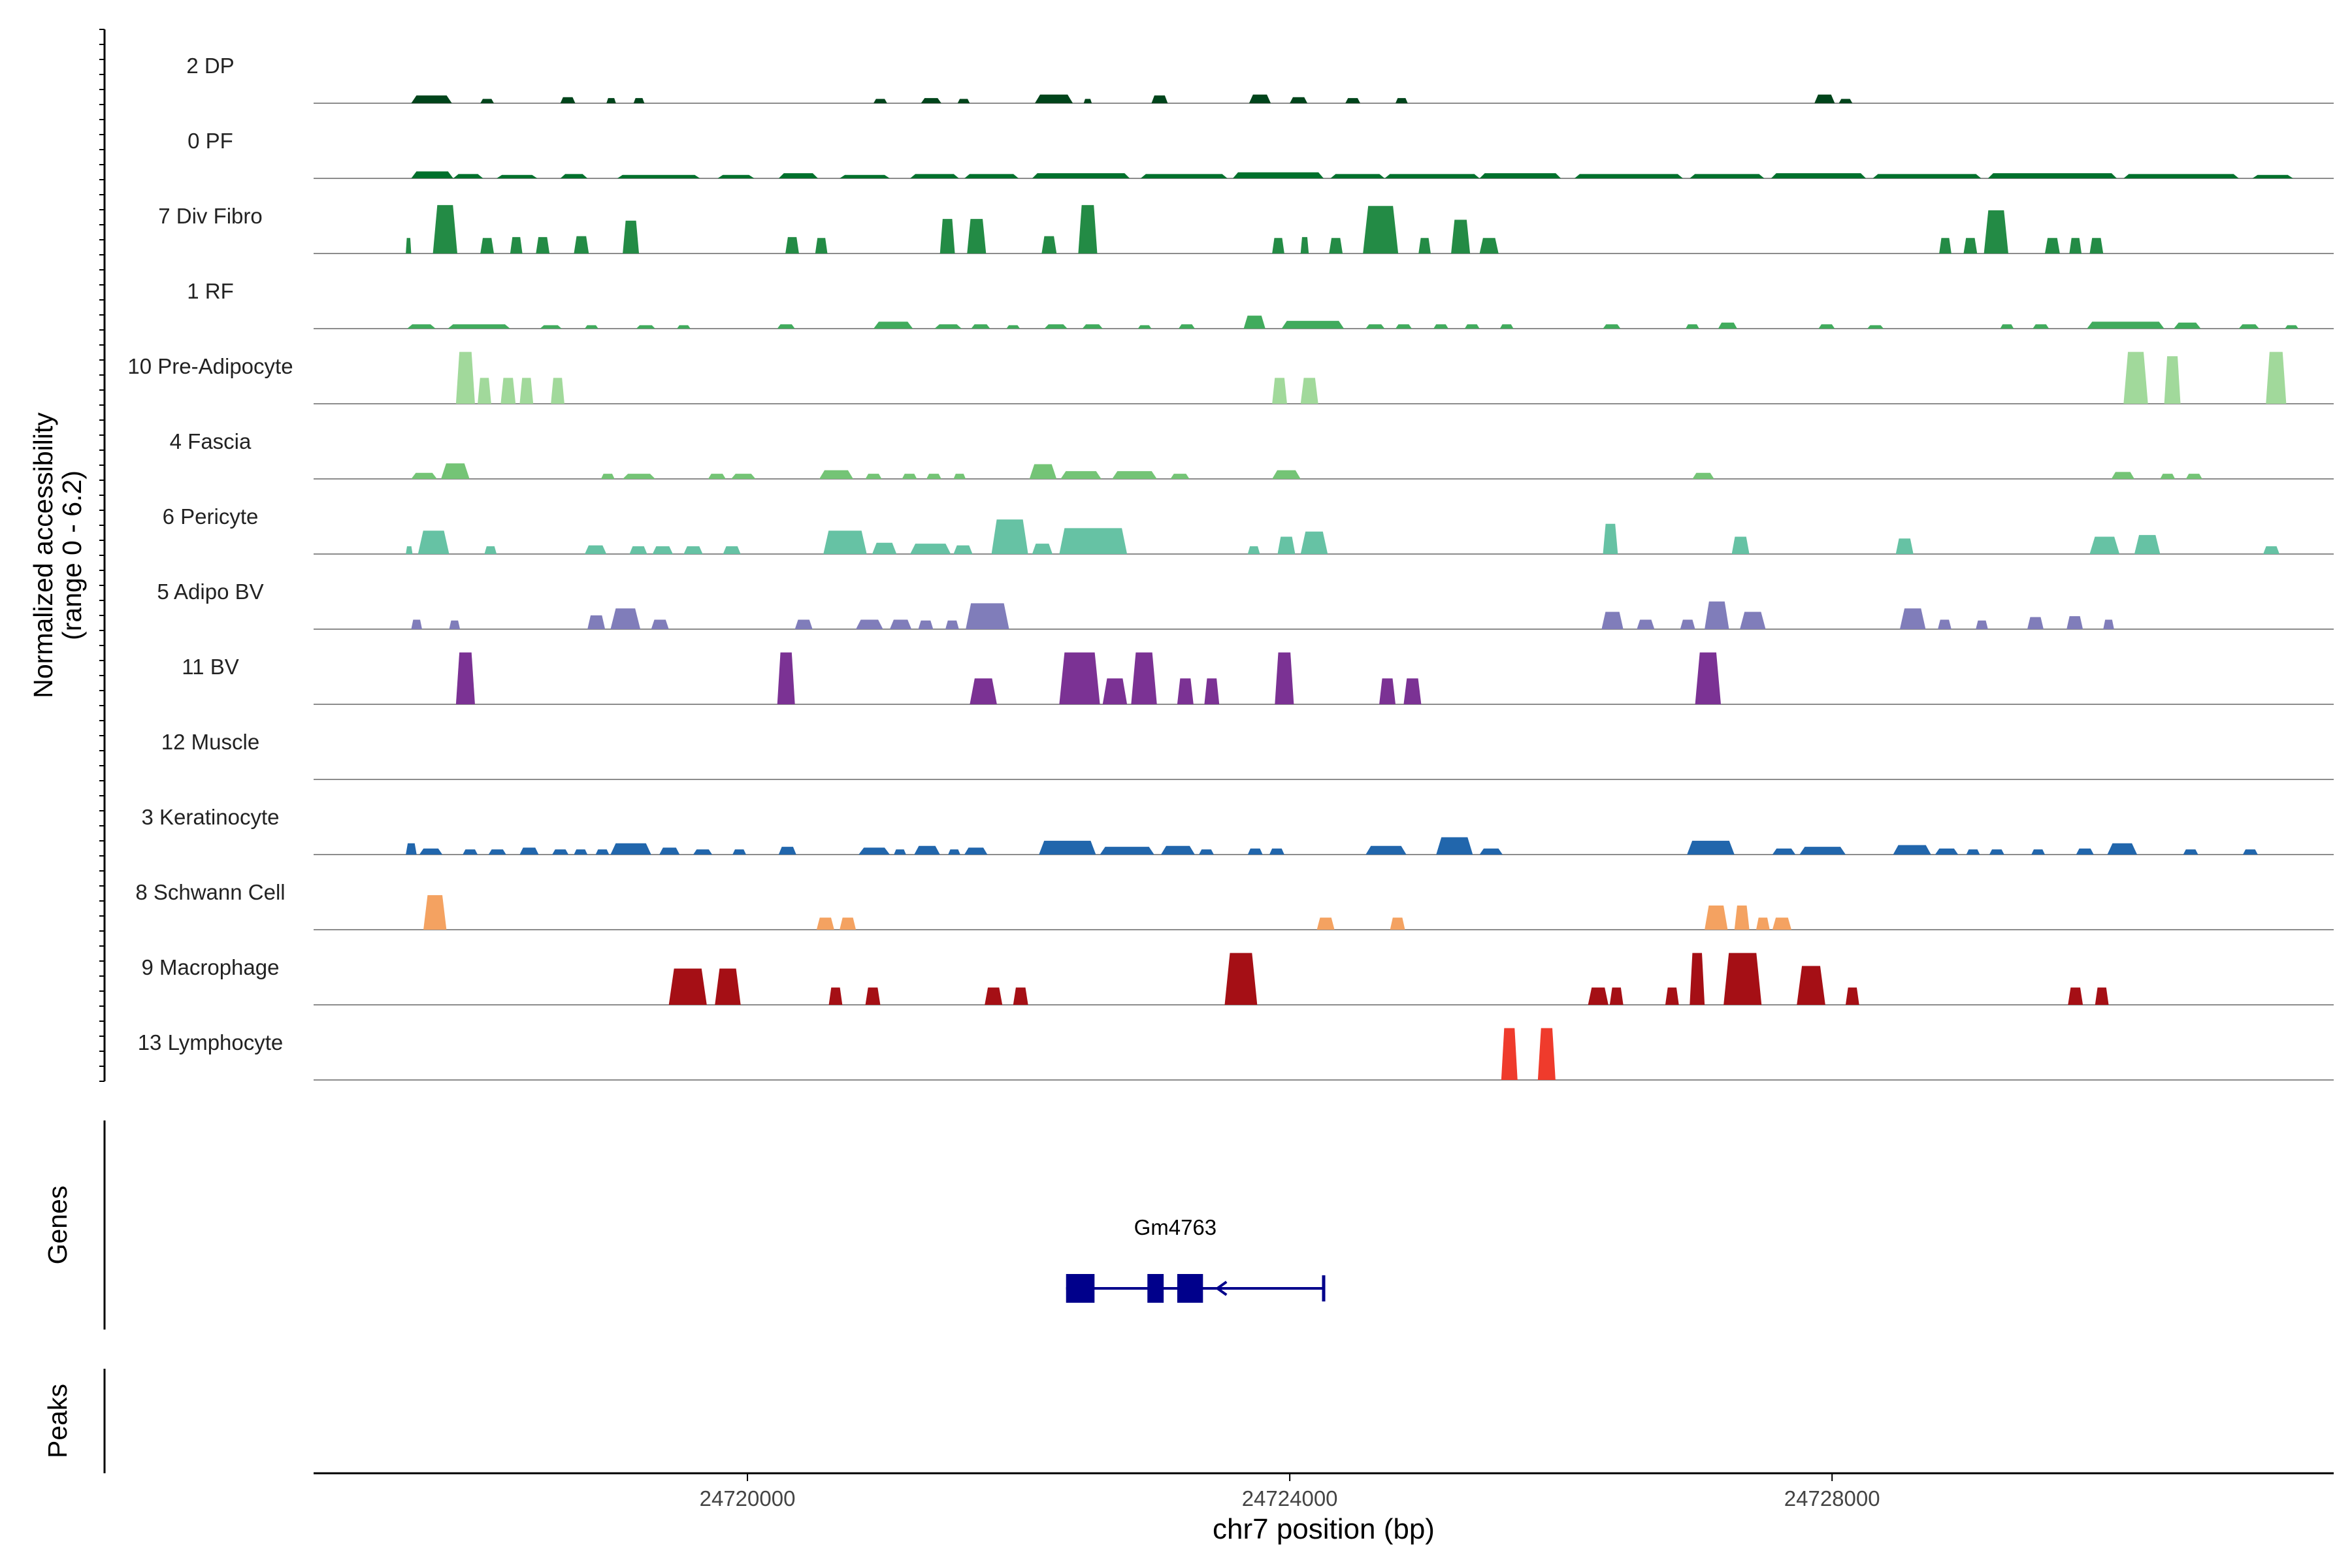  What do you see at coordinates (684, 1225) in the screenshot?
I see `genes-panel: Genes Gm4763` at bounding box center [684, 1225].